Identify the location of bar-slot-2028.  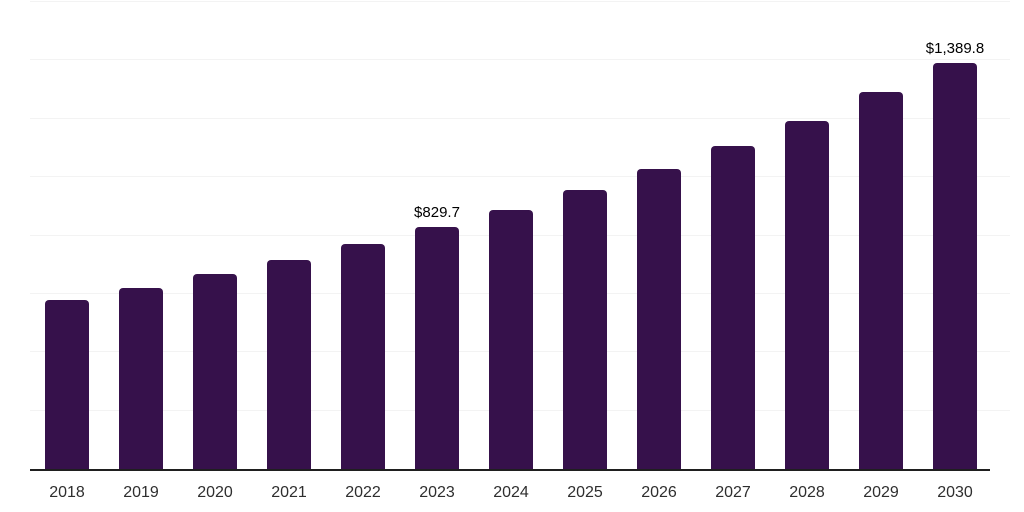
(807, 235).